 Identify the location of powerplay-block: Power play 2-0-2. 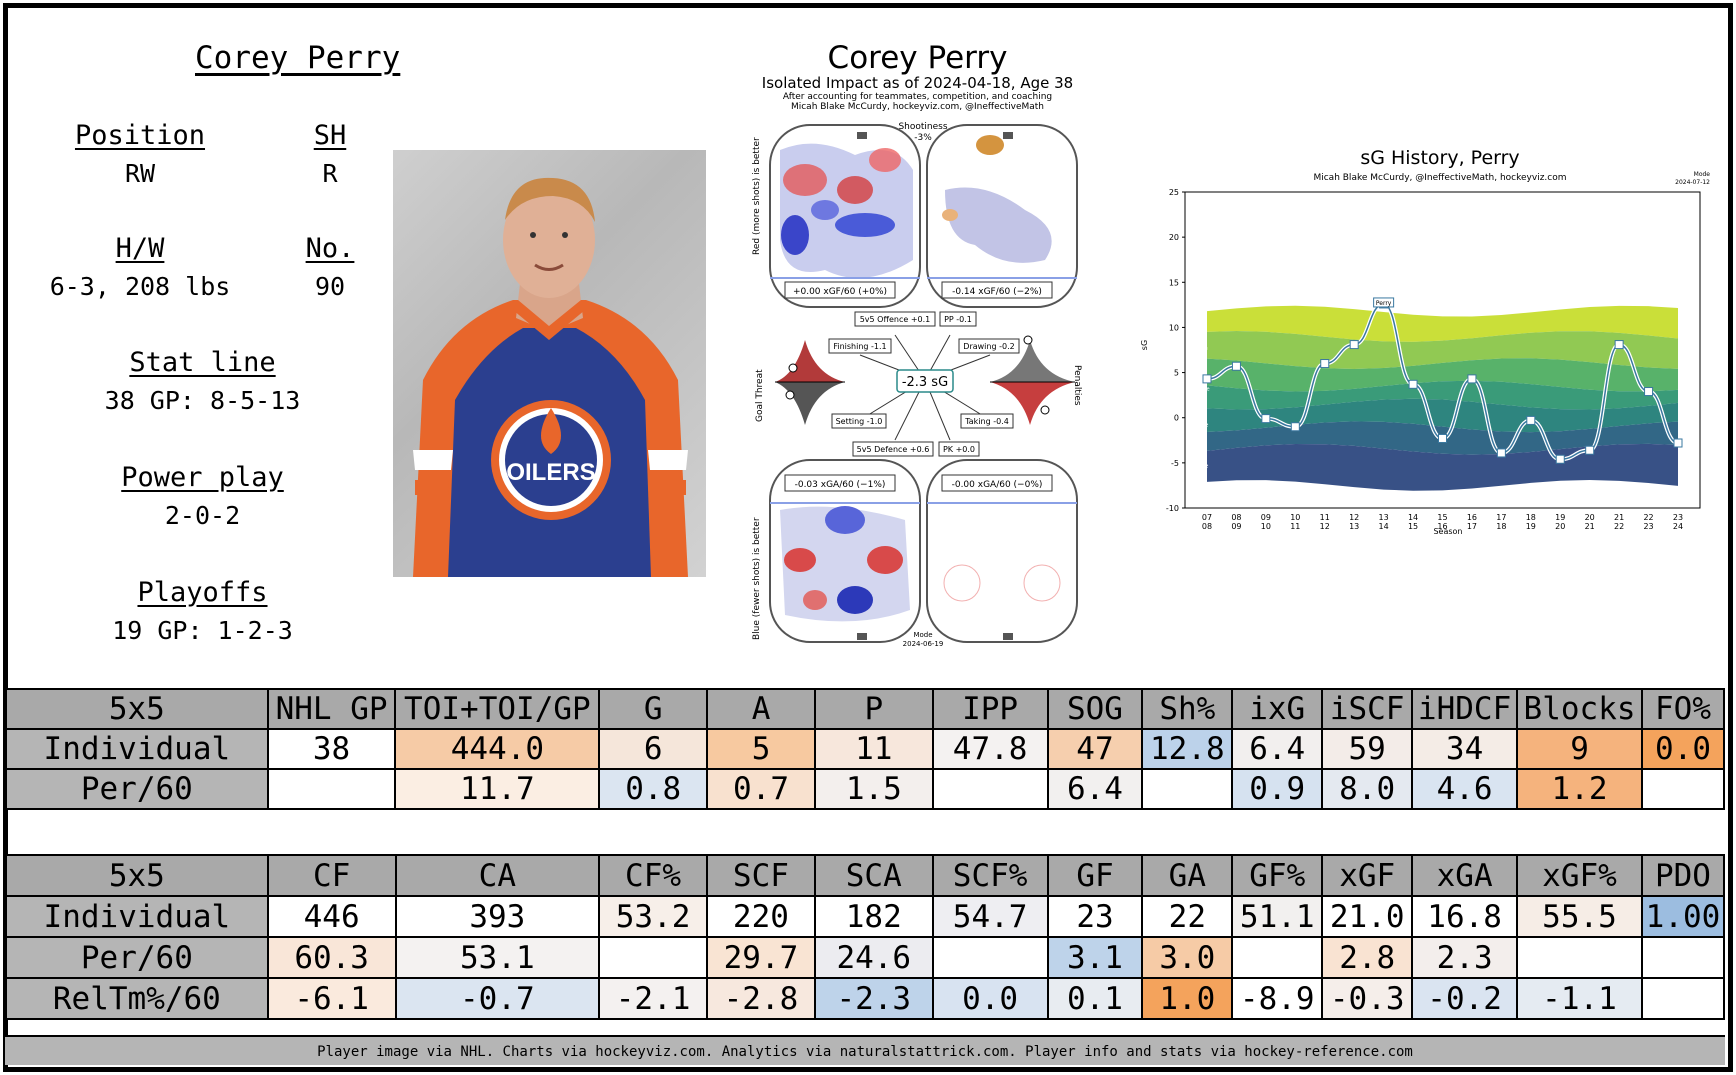
(202, 496).